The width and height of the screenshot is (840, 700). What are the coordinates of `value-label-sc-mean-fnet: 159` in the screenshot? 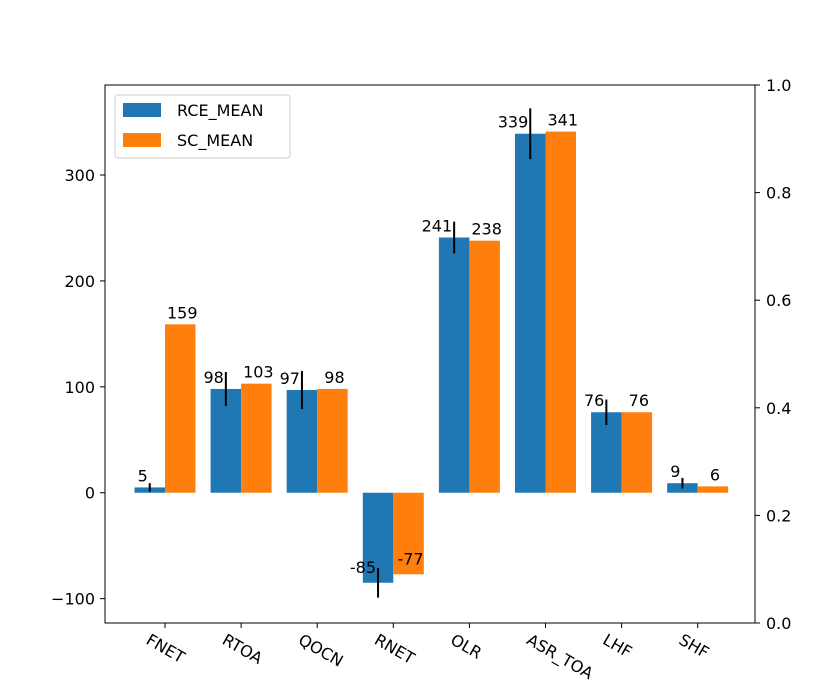 It's located at (182, 312).